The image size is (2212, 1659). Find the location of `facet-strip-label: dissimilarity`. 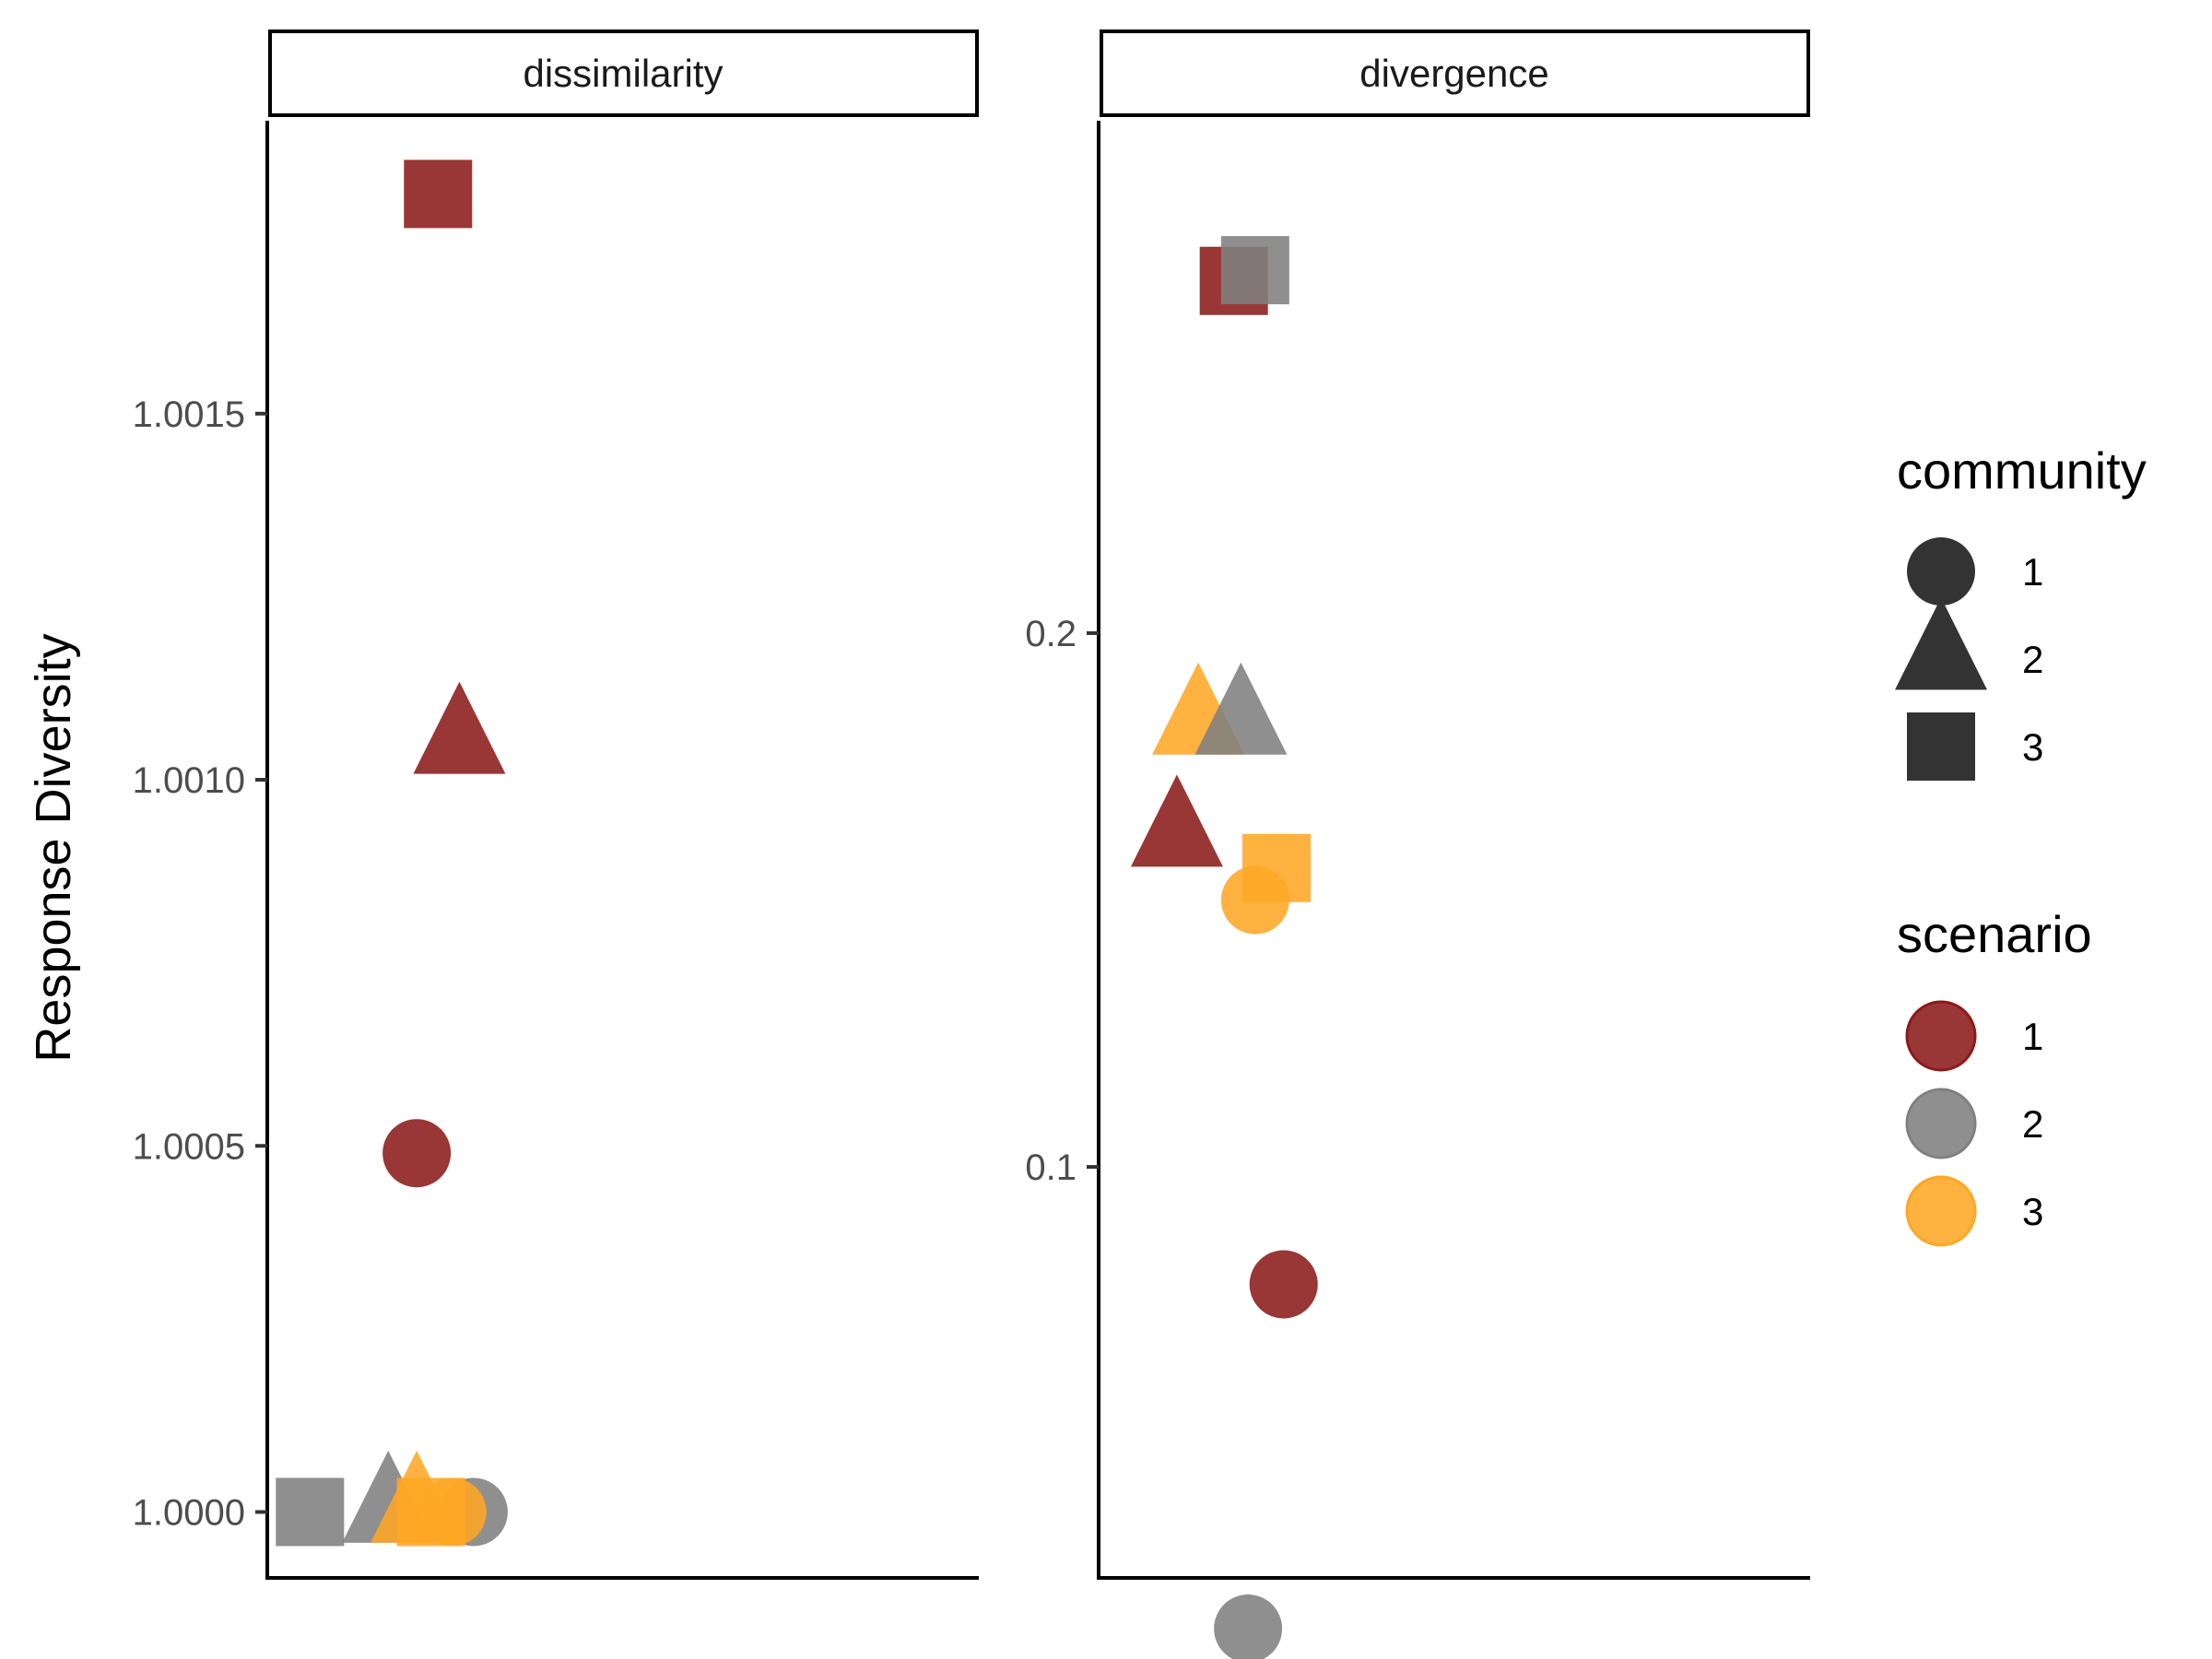

facet-strip-label: dissimilarity is located at coordinates (623, 73).